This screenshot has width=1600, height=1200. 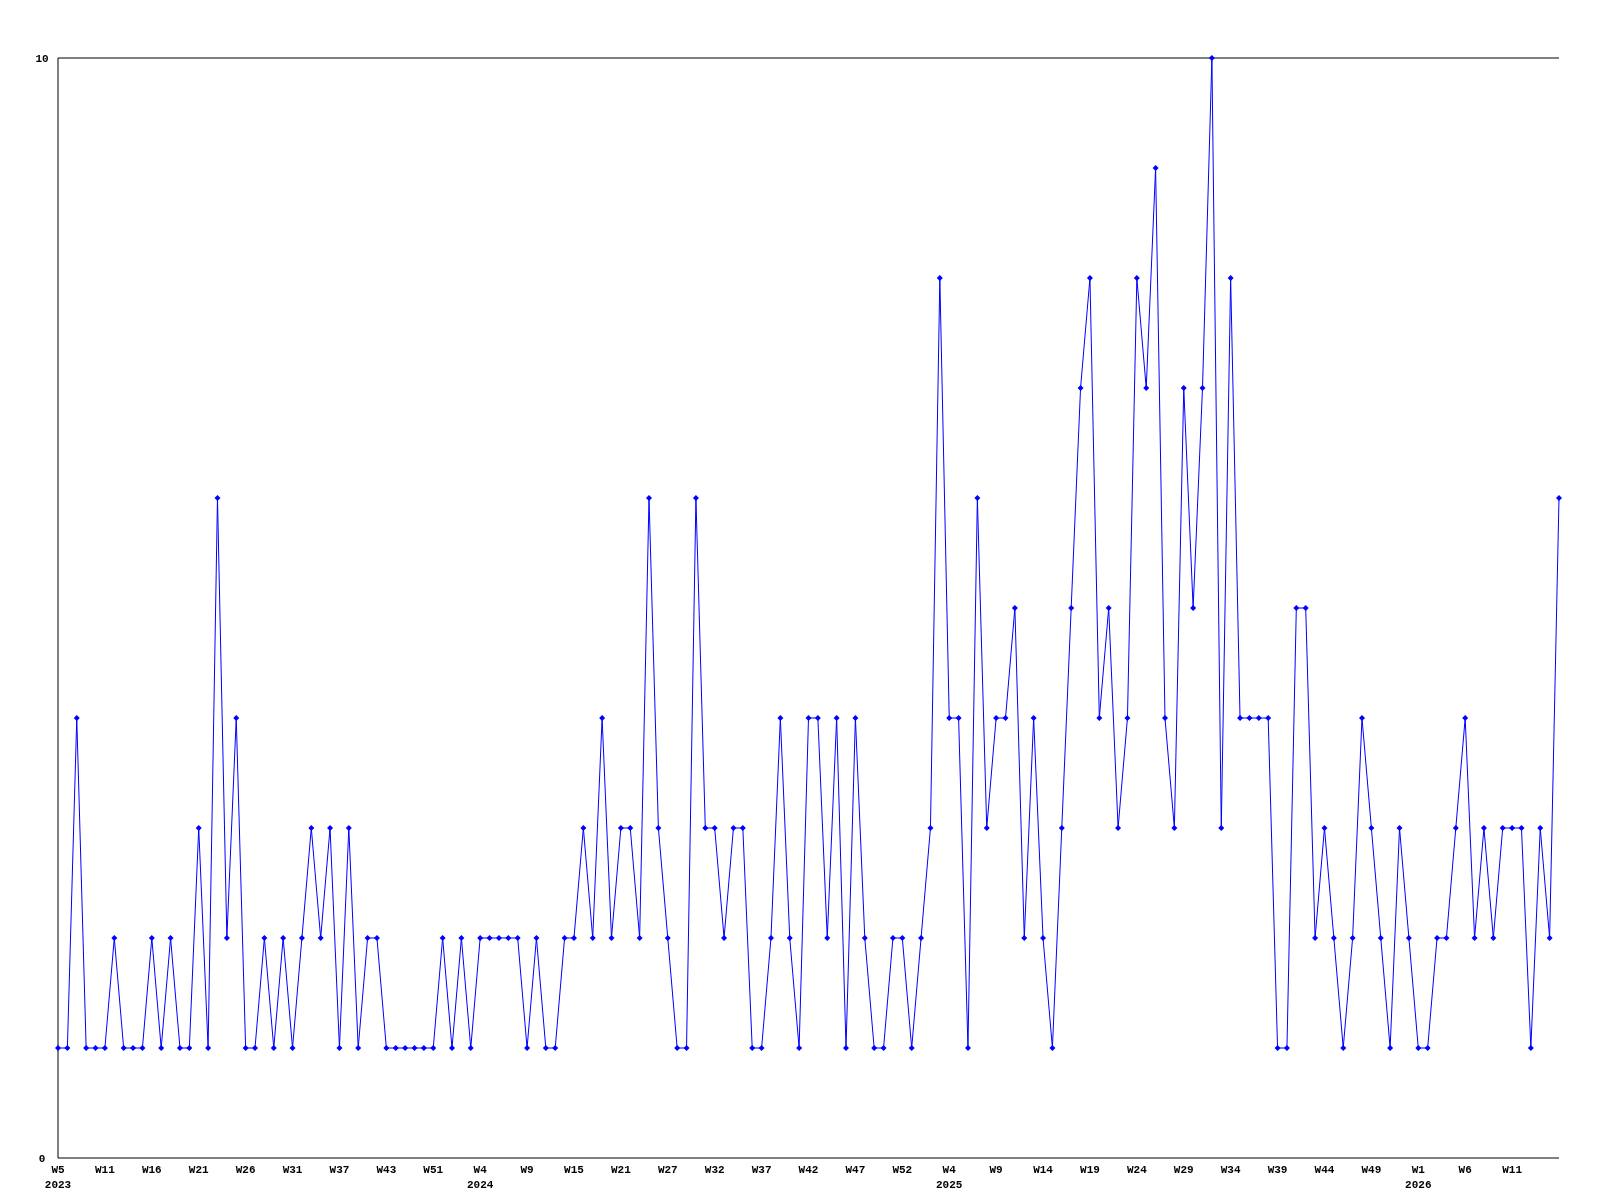 I want to click on x-tick-label: W24, so click(x=1137, y=1170).